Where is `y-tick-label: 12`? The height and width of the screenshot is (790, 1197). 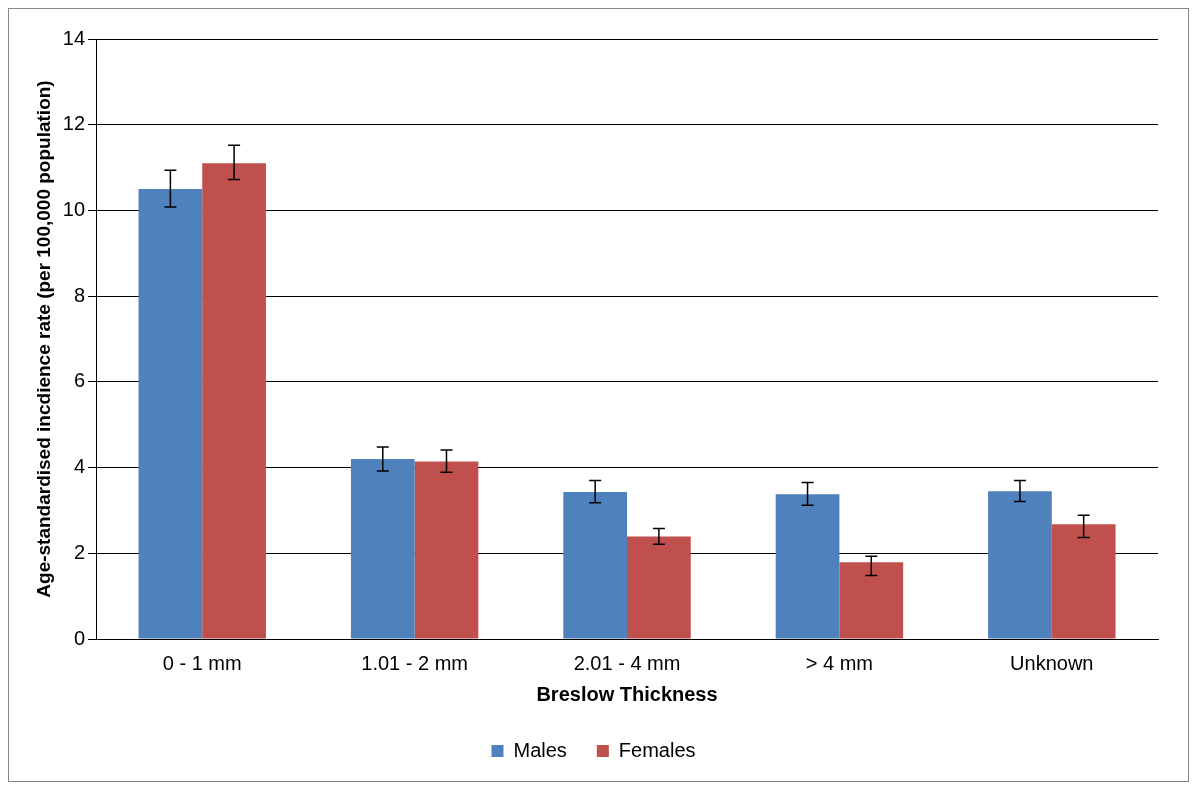
y-tick-label: 12 is located at coordinates (74, 123).